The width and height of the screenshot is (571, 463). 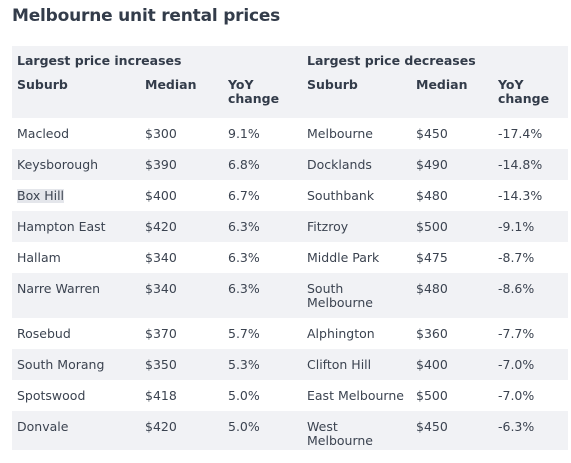 I want to click on increase-median: $350, so click(x=161, y=364).